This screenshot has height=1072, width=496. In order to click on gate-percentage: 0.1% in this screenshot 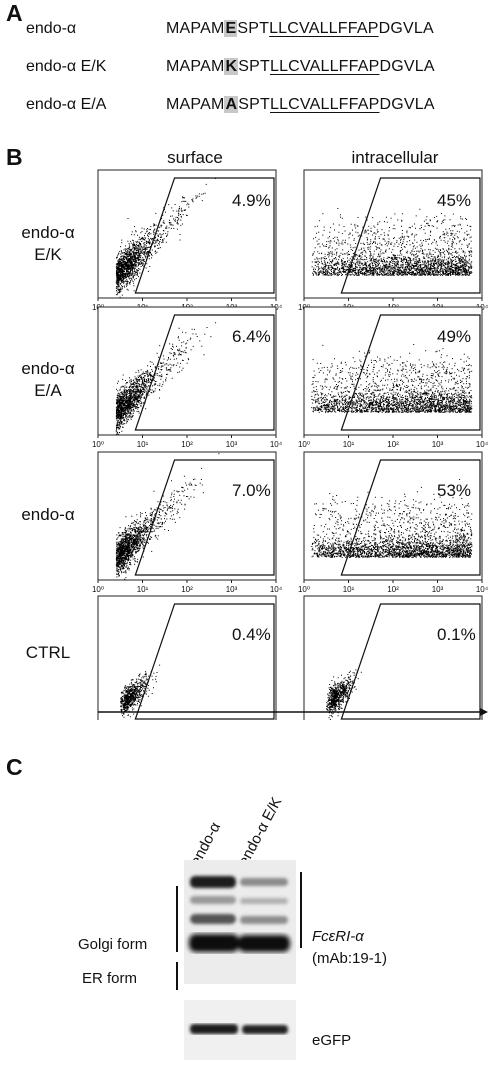, I will do `click(456, 634)`.